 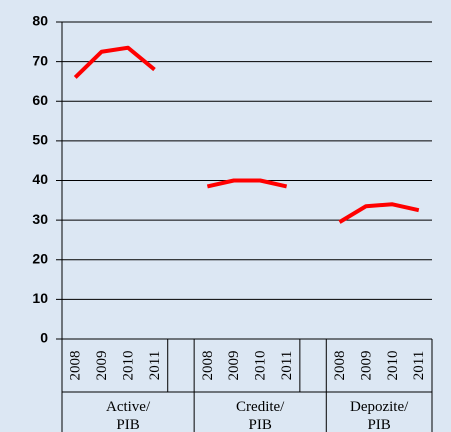 I want to click on group-label: Active/ PIB, so click(x=128, y=415).